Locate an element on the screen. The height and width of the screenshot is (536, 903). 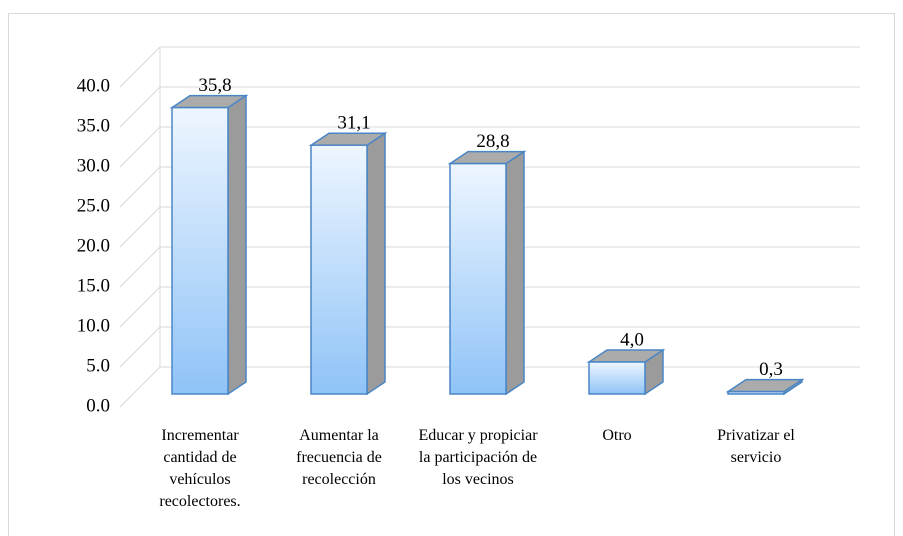
y-tick-label: 25.0 is located at coordinates (93, 205).